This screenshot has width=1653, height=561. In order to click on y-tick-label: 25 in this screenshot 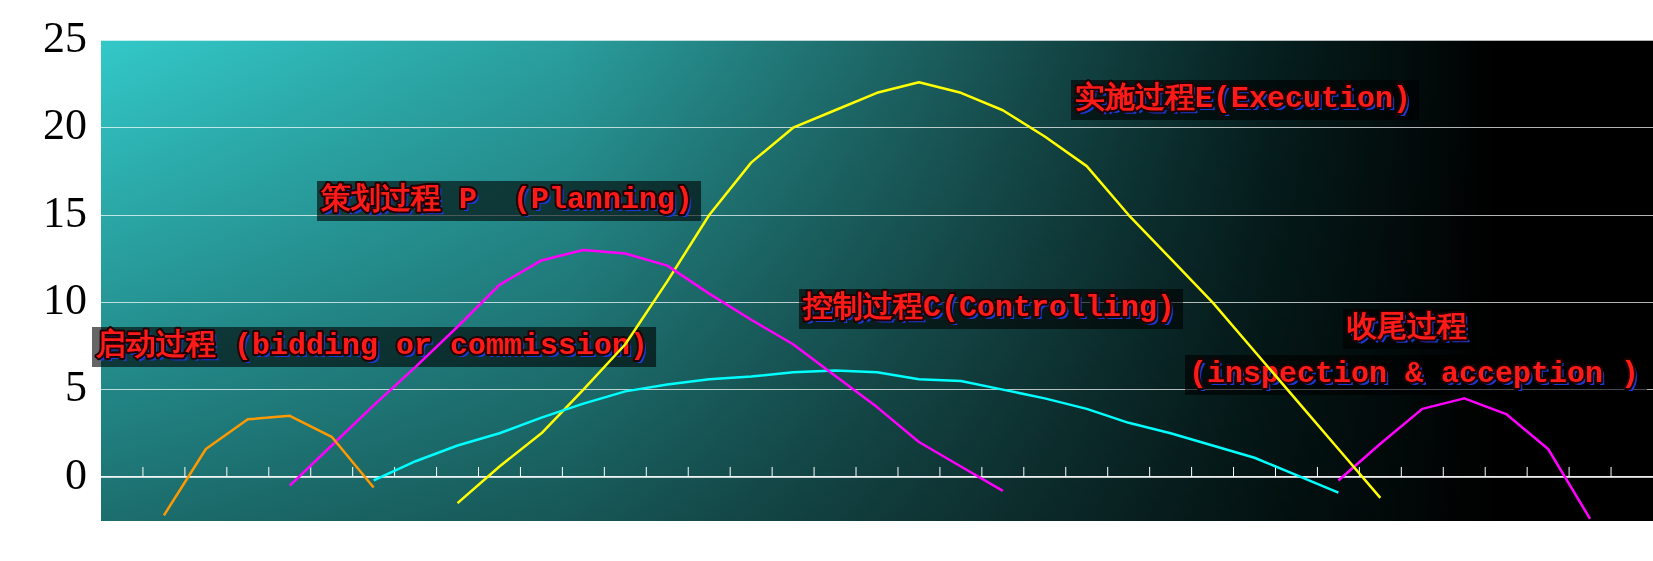, I will do `click(65, 37)`.